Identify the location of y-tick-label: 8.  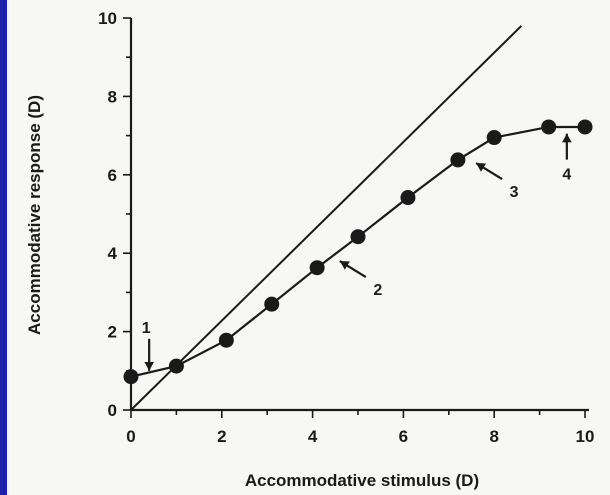
(112, 96).